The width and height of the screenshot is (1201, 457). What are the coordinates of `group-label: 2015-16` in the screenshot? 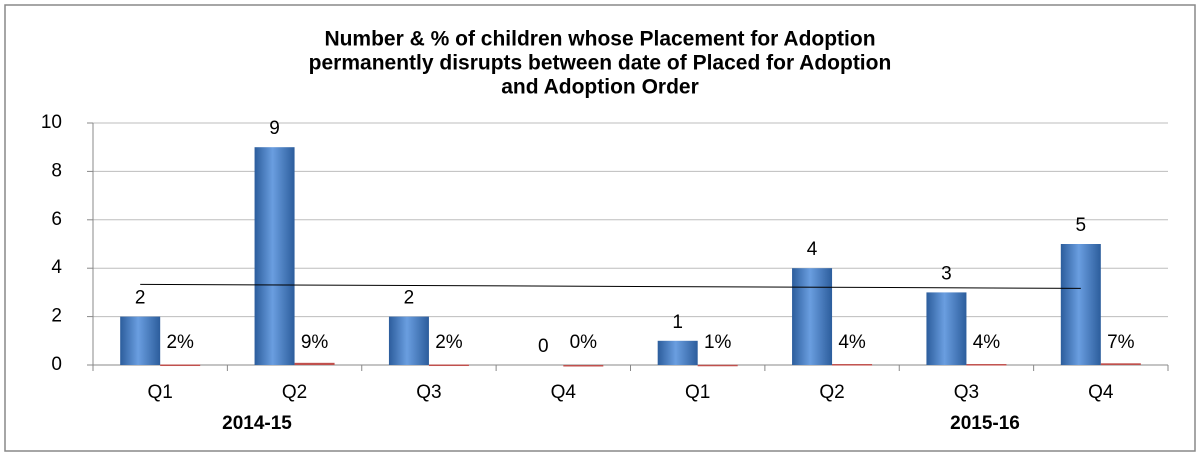 It's located at (985, 423).